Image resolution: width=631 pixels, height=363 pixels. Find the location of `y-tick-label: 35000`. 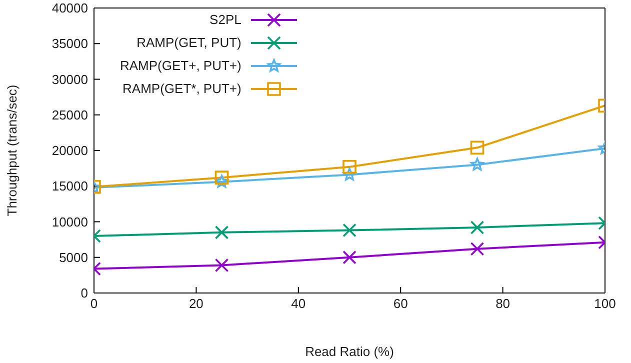

y-tick-label: 35000 is located at coordinates (70, 44).